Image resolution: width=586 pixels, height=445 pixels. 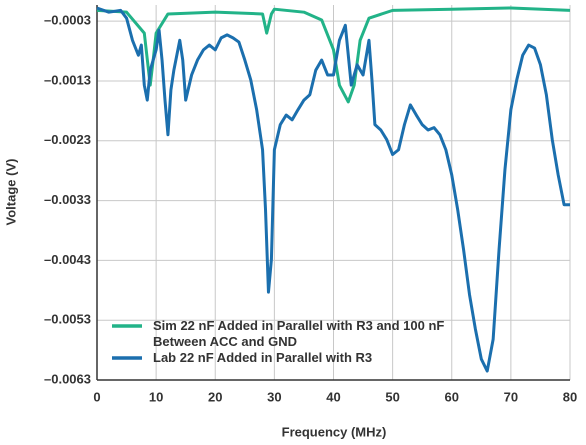 I want to click on y-axis-title: Voltage (V), so click(x=10, y=192).